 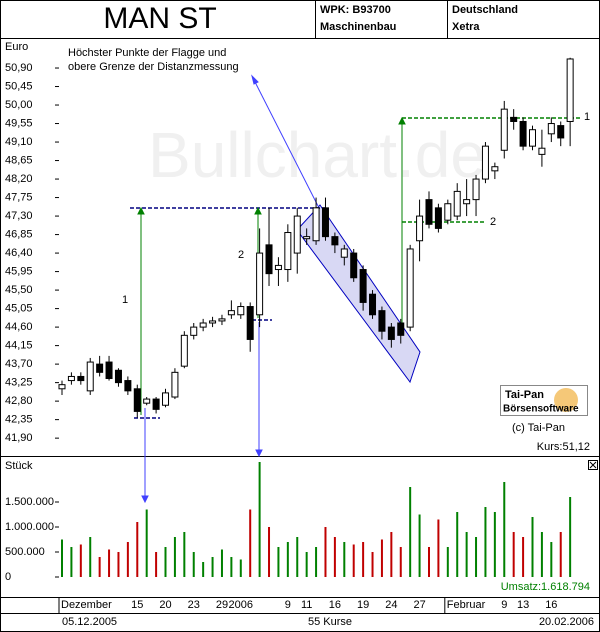 What do you see at coordinates (241, 605) in the screenshot?
I see `x-tick-label: 2006` at bounding box center [241, 605].